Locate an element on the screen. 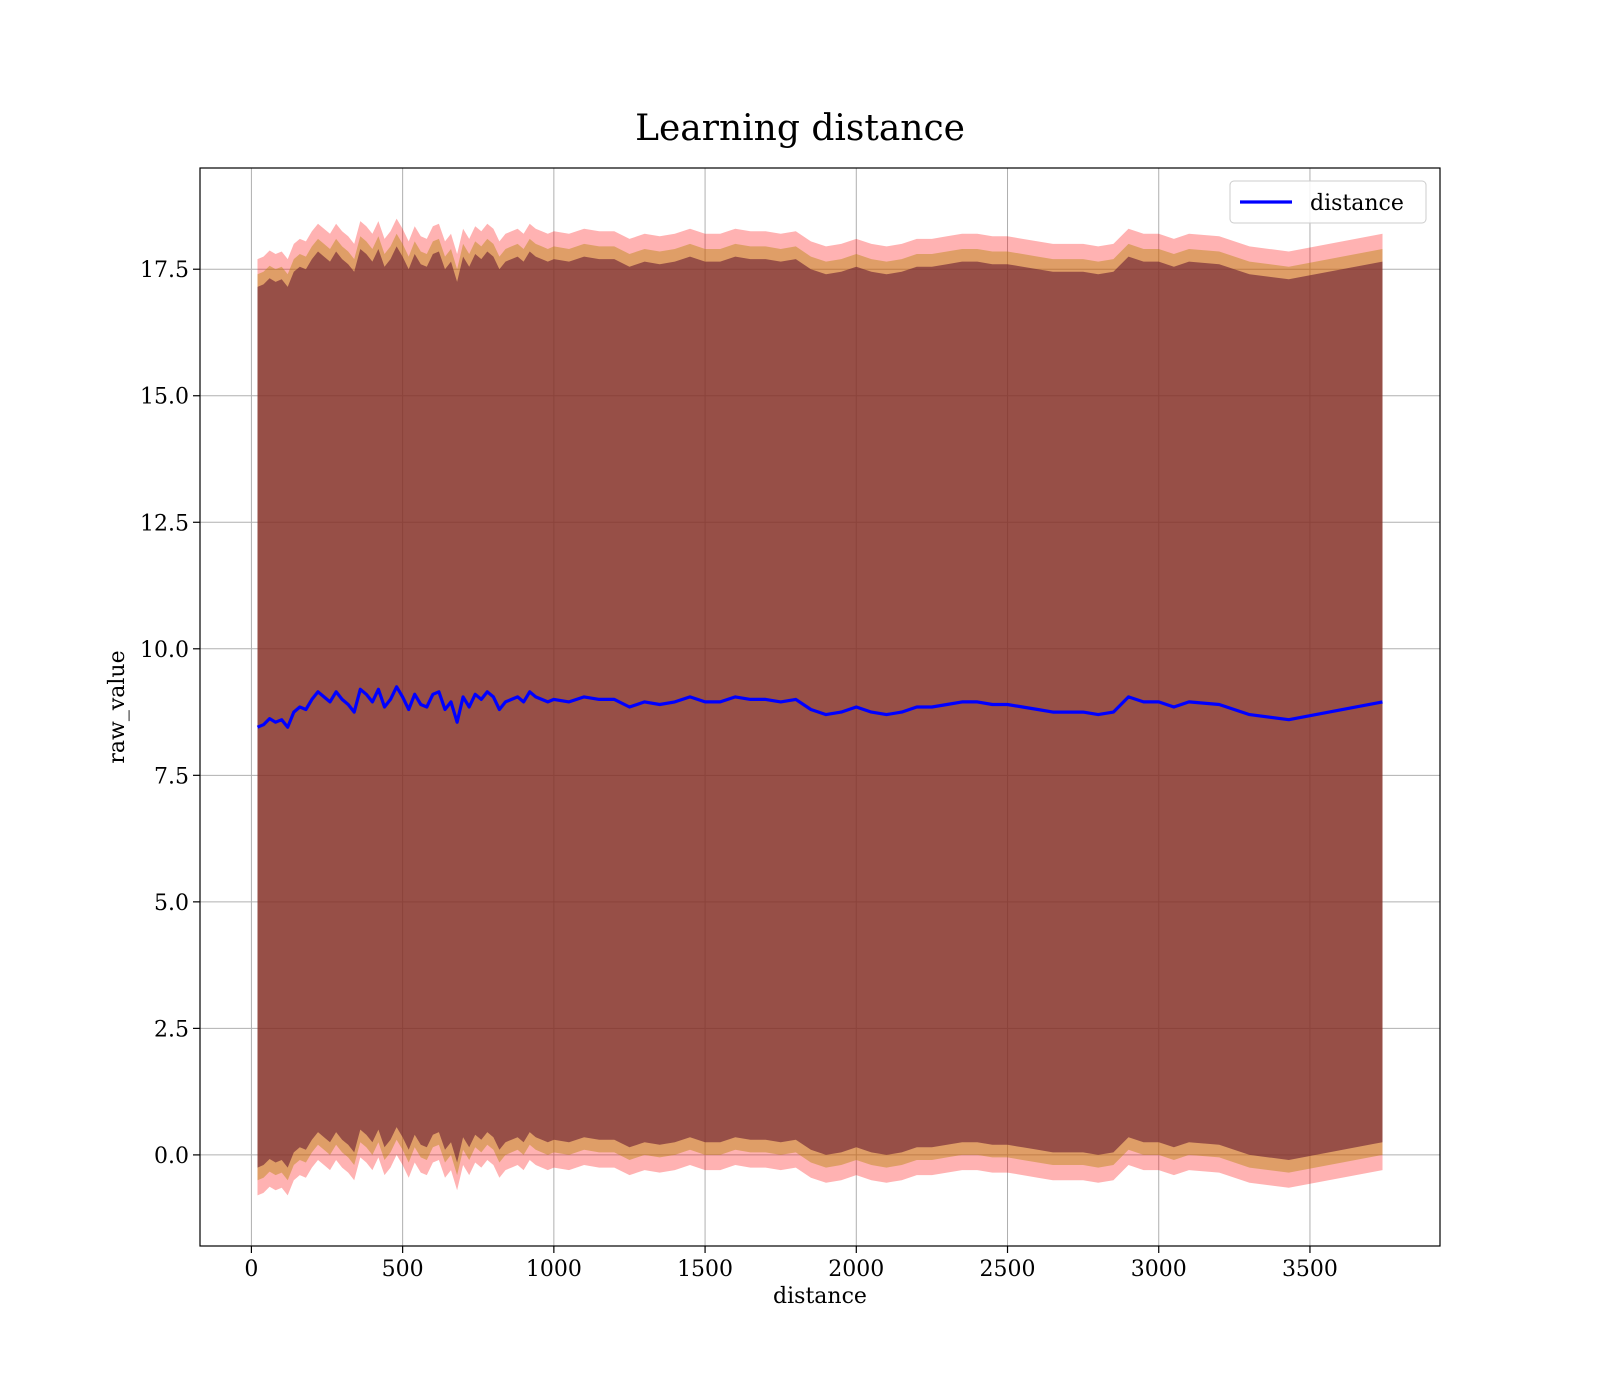 The width and height of the screenshot is (1600, 1400). series-line-distance is located at coordinates (819, 707).